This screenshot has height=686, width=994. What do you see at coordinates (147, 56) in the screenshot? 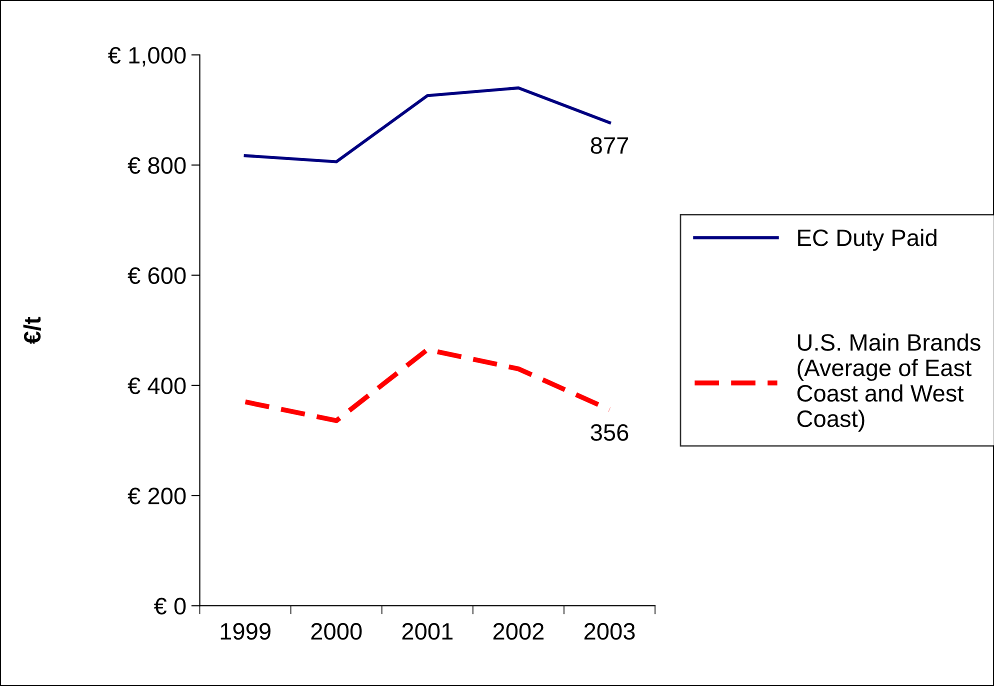
I see `y-tick-label: € 1,000` at bounding box center [147, 56].